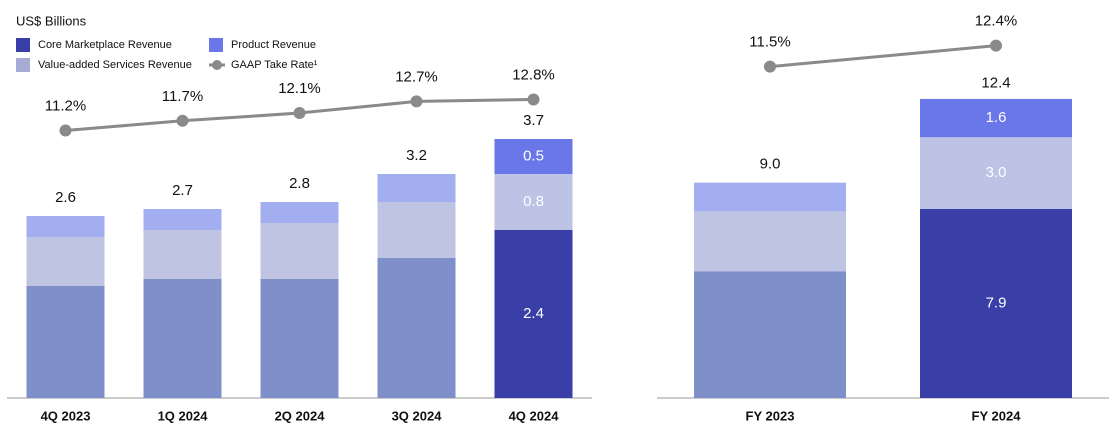  Describe the element at coordinates (299, 183) in the screenshot. I see `total-label: 2.8` at that location.